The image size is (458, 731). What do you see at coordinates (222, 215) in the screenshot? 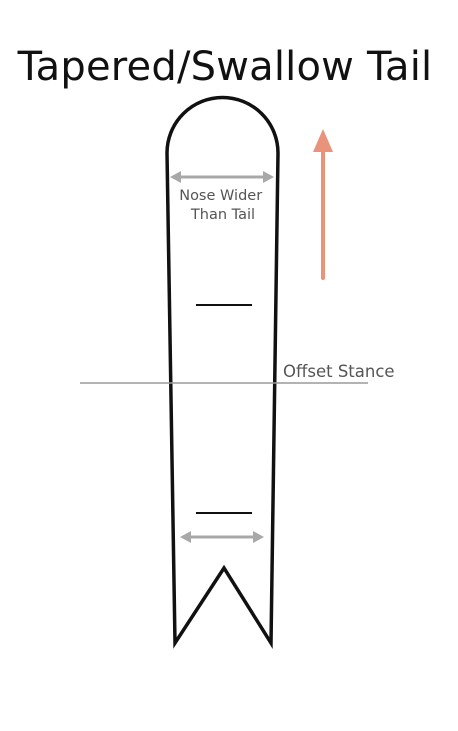
I see `nose-width-label-line-2: Than Tail` at bounding box center [222, 215].